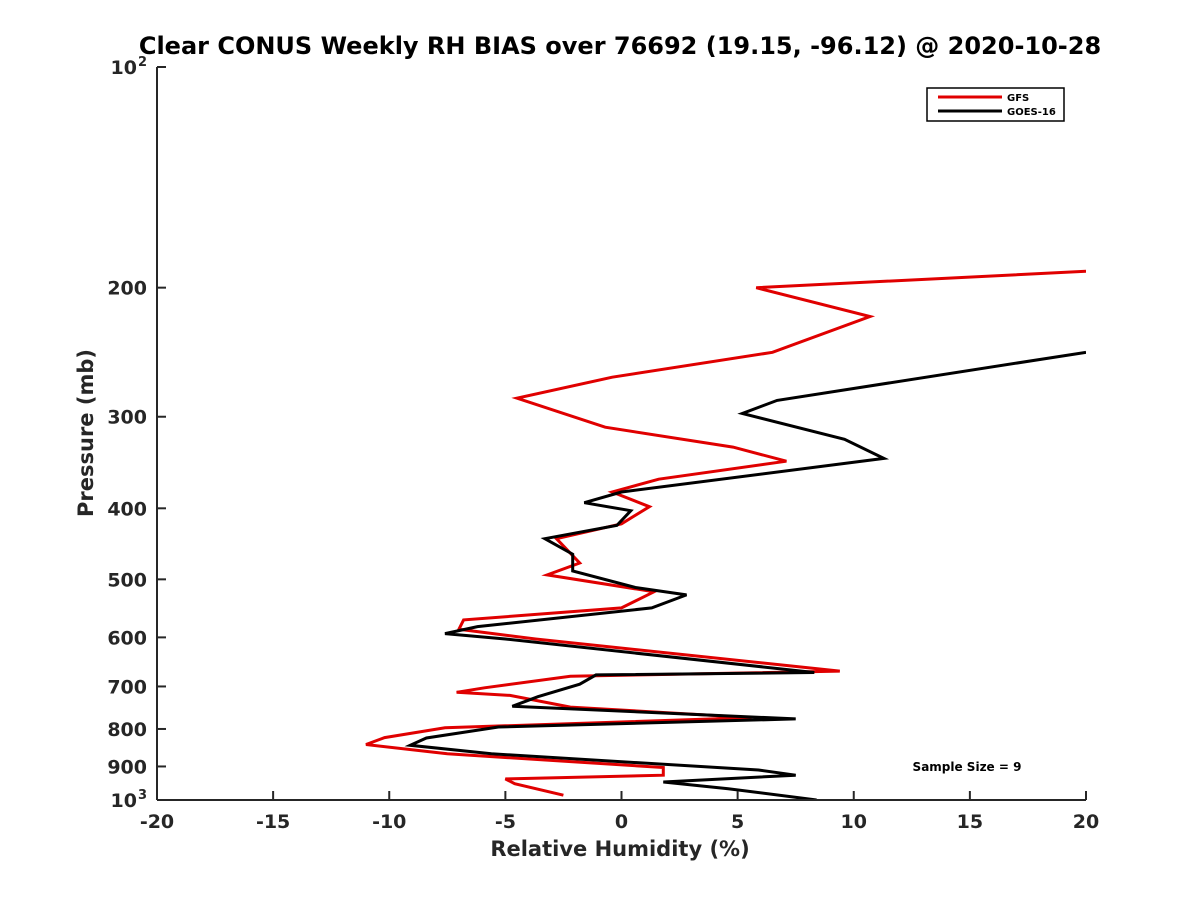  I want to click on x-tick-label: 10, so click(854, 822).